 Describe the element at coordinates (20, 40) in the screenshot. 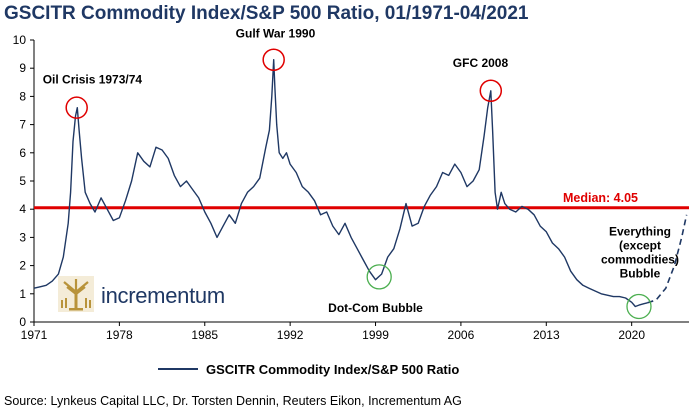

I see `y-tick-label: 10` at that location.